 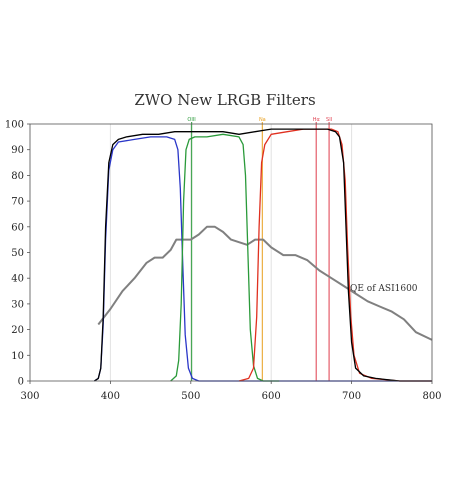 I want to click on y-tick-label-60: 60, so click(x=17, y=227).